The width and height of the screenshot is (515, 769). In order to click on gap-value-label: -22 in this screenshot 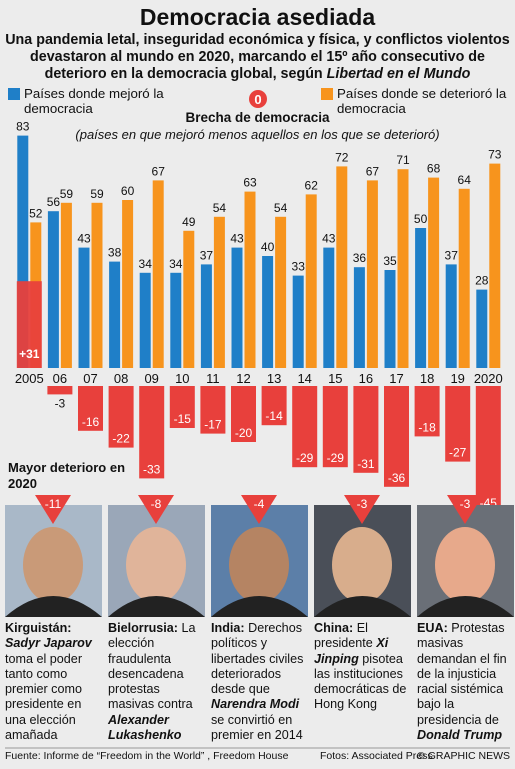, I will do `click(121, 439)`.